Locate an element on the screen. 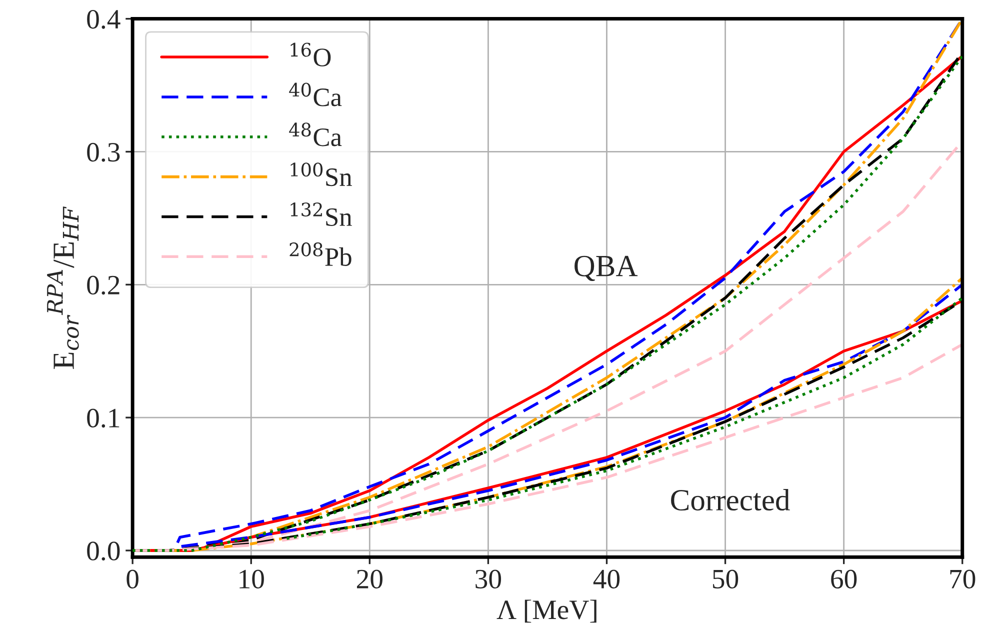 The width and height of the screenshot is (982, 626). annotation: Corrected is located at coordinates (730, 500).